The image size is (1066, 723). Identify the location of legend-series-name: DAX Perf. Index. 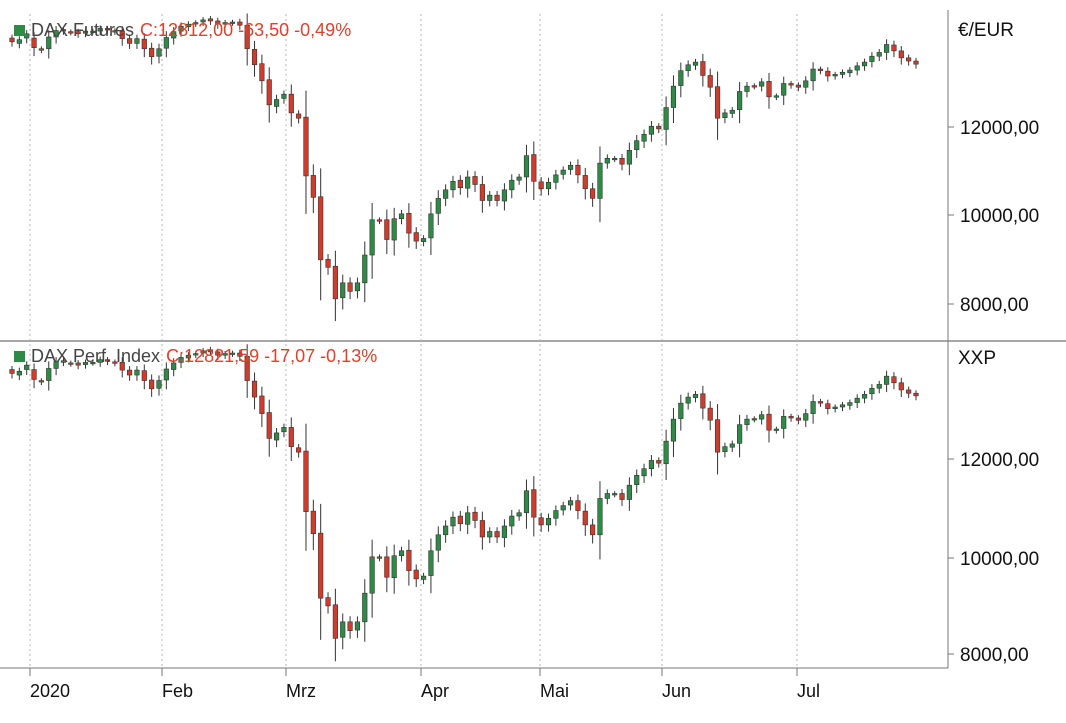
(96, 356).